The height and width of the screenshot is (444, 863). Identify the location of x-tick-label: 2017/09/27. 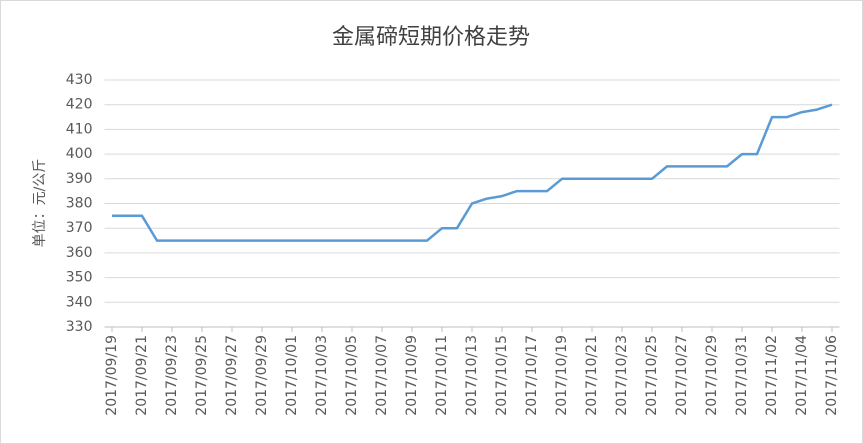
(232, 375).